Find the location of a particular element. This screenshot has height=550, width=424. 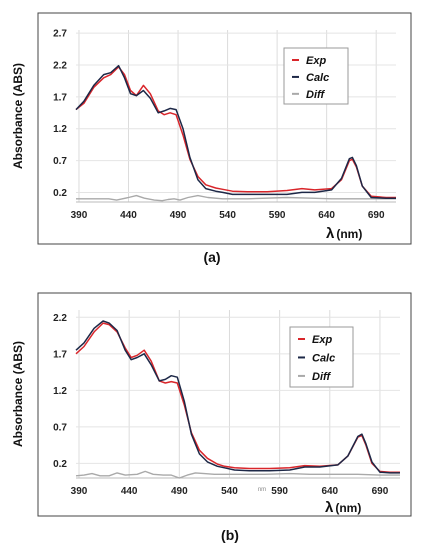

x-axis-small-label: nm is located at coordinates (262, 490).